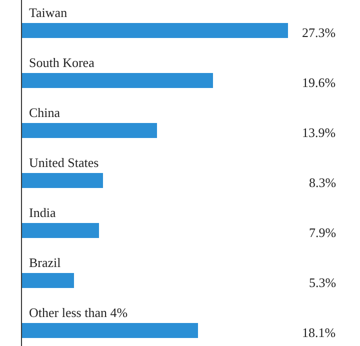 The height and width of the screenshot is (346, 360). Describe the element at coordinates (319, 332) in the screenshot. I see `data-label: 18.1%` at that location.